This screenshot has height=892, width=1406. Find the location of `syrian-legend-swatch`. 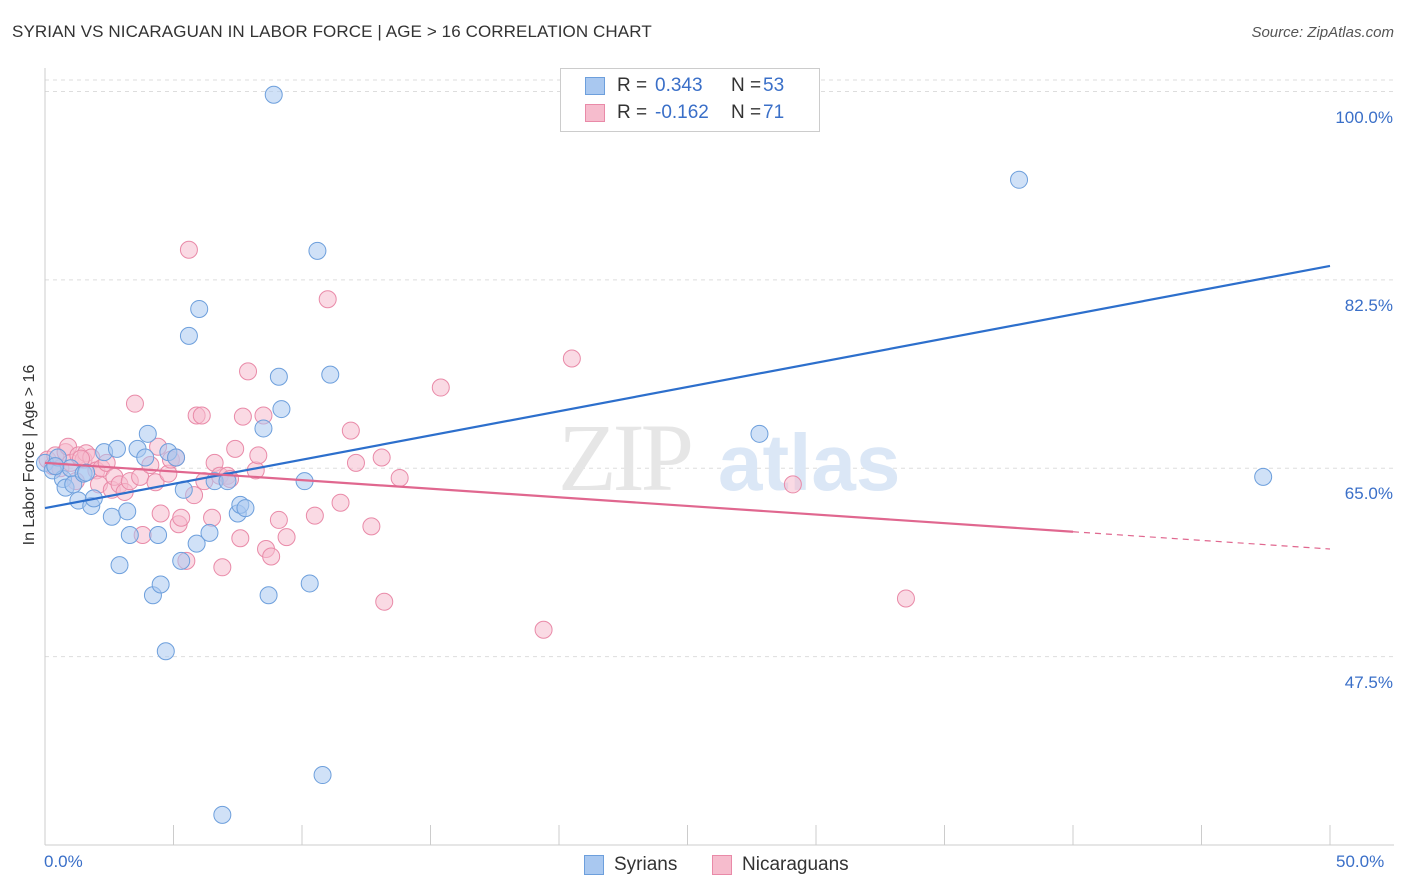

syrian-legend-swatch is located at coordinates (594, 865).